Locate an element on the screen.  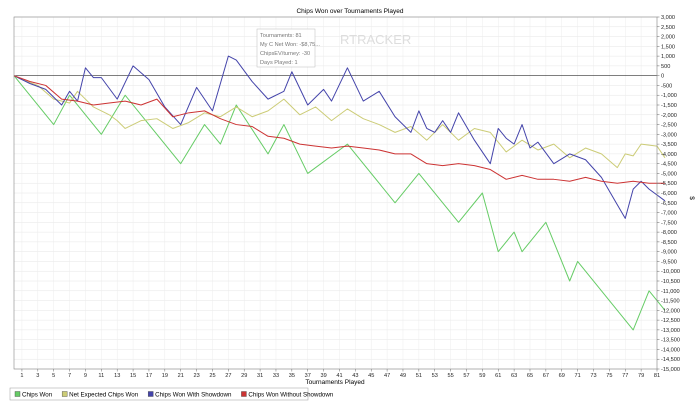
x-tick-label: 63 is located at coordinates (514, 376).